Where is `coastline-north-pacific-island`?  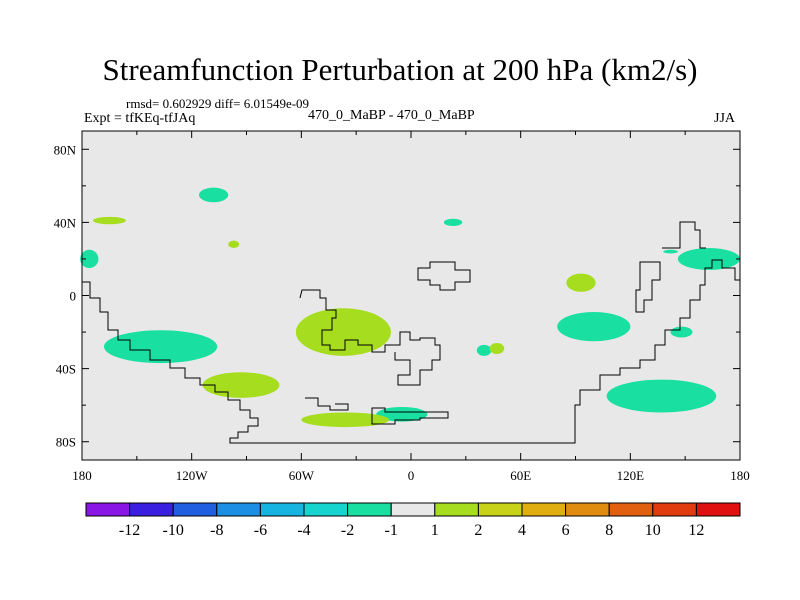
coastline-north-pacific-island is located at coordinates (684, 235).